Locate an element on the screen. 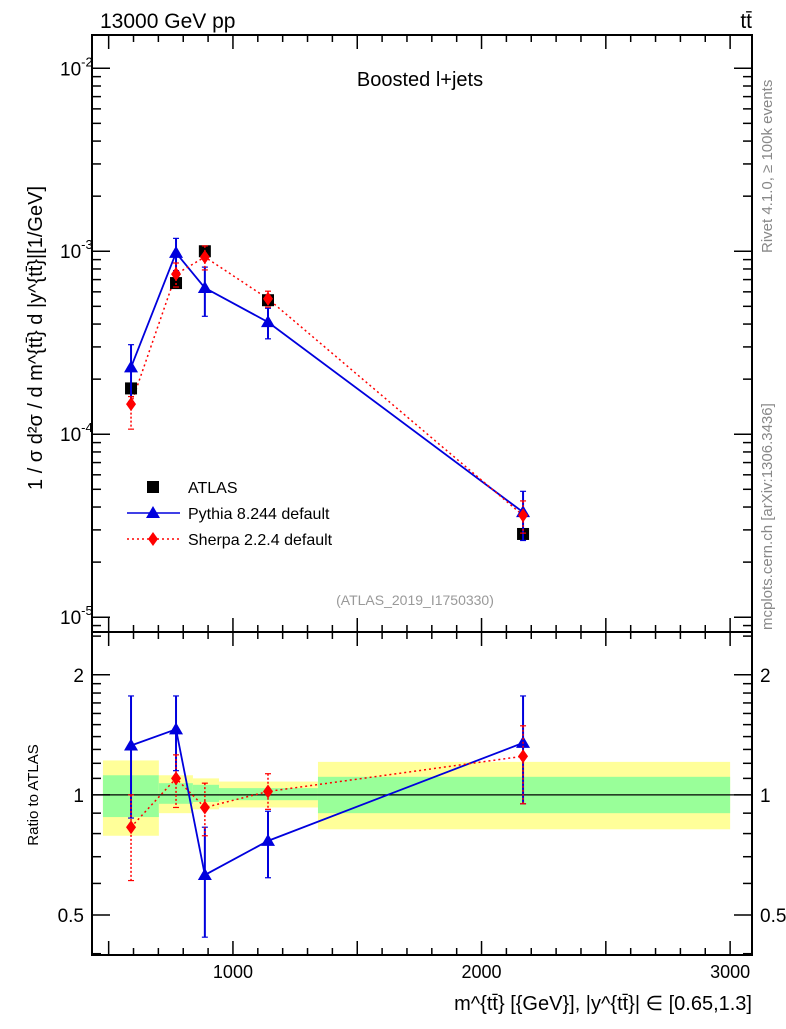  x-tick-label: 3000 is located at coordinates (730, 972).